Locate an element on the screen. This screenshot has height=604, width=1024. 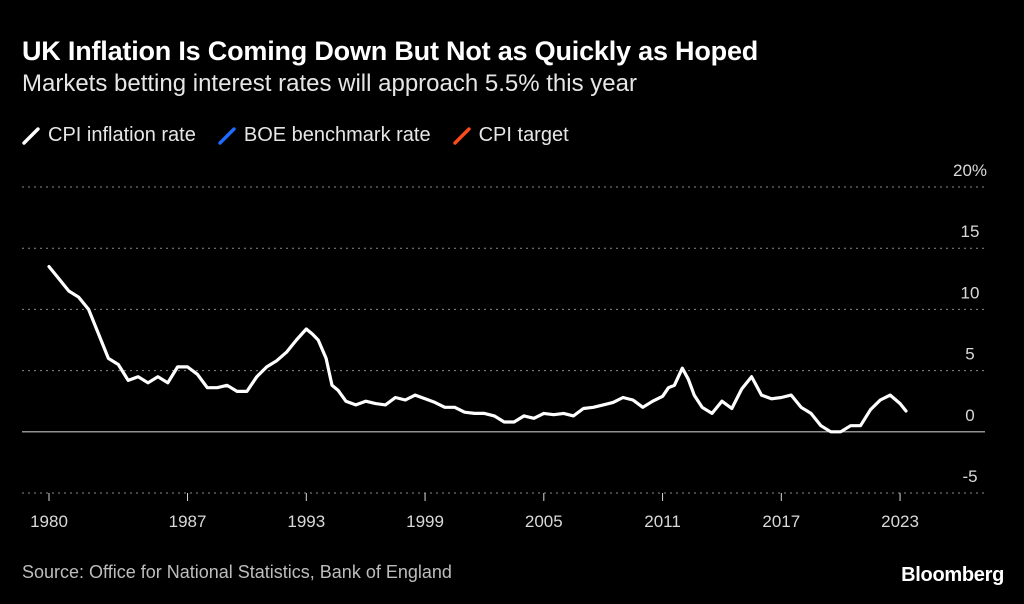
x-tick-label: 1987 is located at coordinates (188, 521).